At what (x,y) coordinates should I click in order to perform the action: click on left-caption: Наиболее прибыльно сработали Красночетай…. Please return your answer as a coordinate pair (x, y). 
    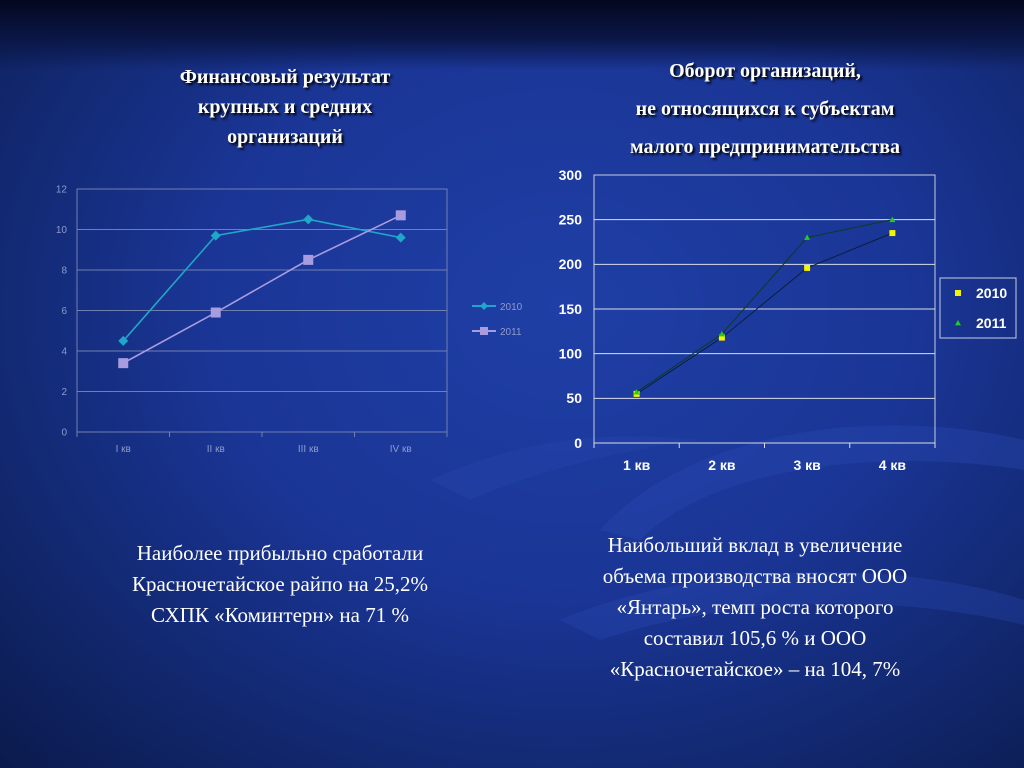
    Looking at the image, I should click on (280, 584).